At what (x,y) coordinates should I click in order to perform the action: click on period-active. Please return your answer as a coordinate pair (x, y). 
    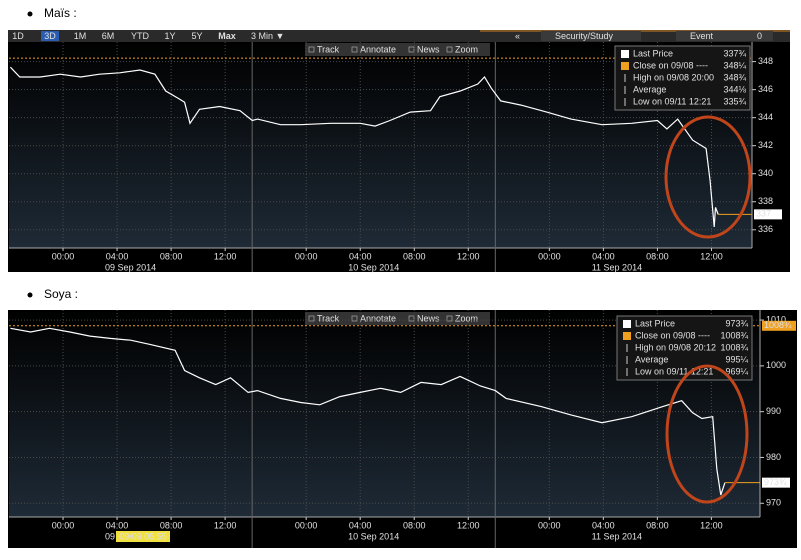
    Looking at the image, I should click on (50, 36).